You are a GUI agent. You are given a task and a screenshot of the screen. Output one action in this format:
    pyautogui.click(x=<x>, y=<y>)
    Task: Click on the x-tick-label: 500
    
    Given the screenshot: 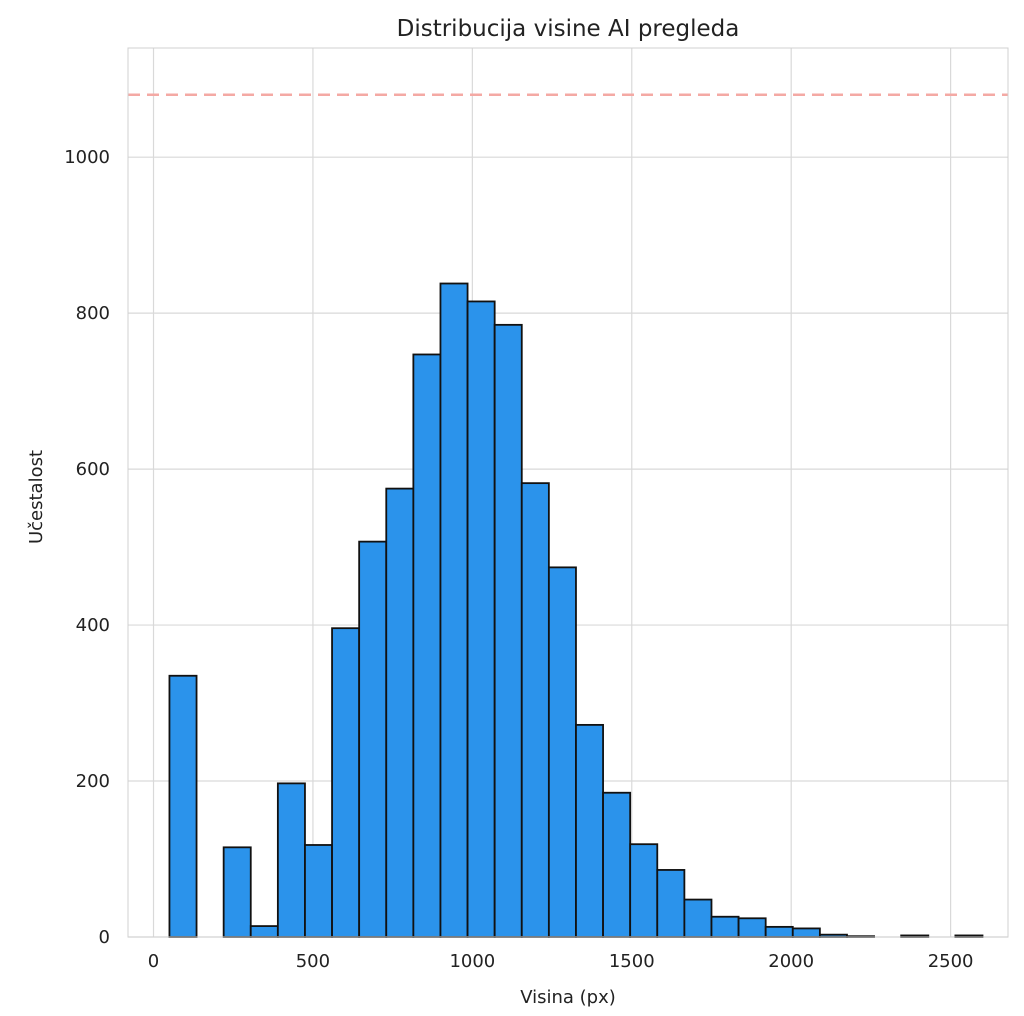 What is the action you would take?
    pyautogui.click(x=313, y=961)
    